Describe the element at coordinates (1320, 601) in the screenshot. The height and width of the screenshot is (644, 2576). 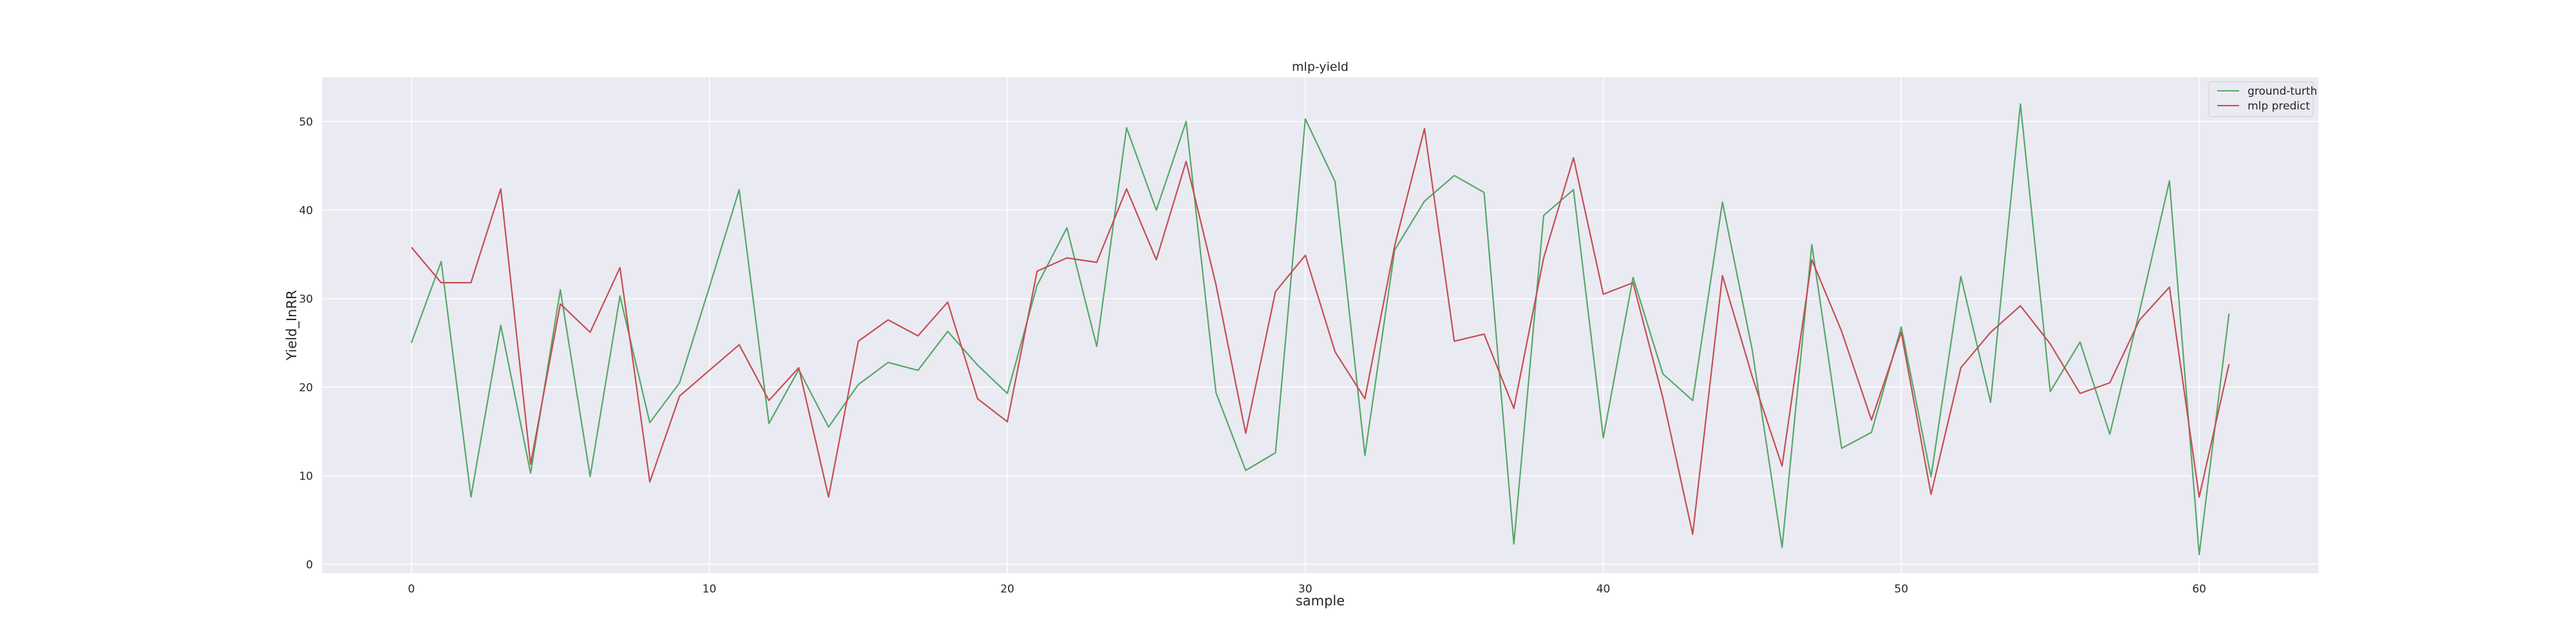
I see `x-axis-label: sample` at that location.